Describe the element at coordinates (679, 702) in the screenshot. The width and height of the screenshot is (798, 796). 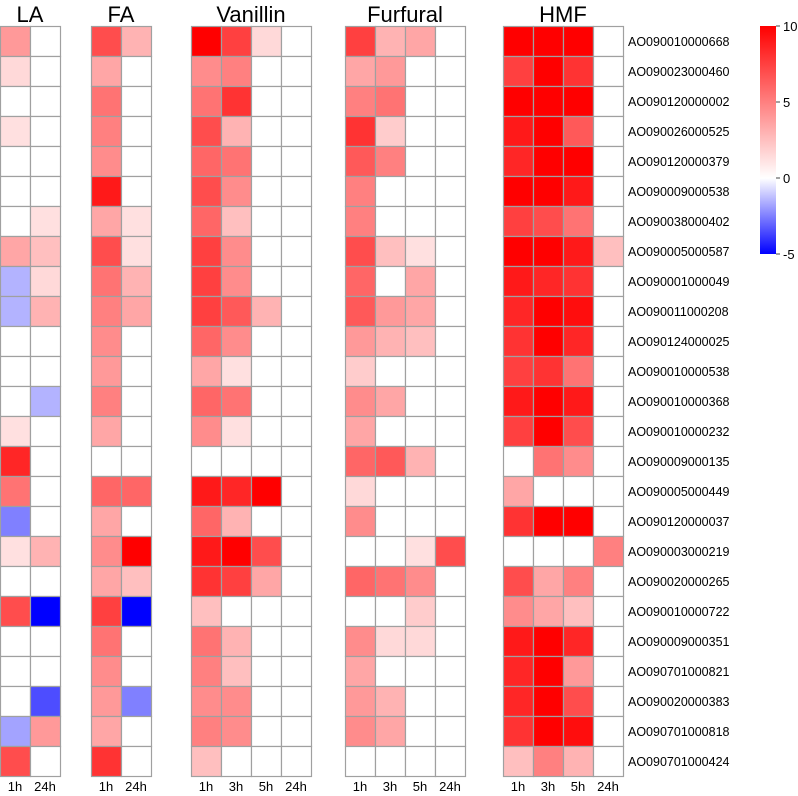
I see `row-label: AO090020000383` at that location.